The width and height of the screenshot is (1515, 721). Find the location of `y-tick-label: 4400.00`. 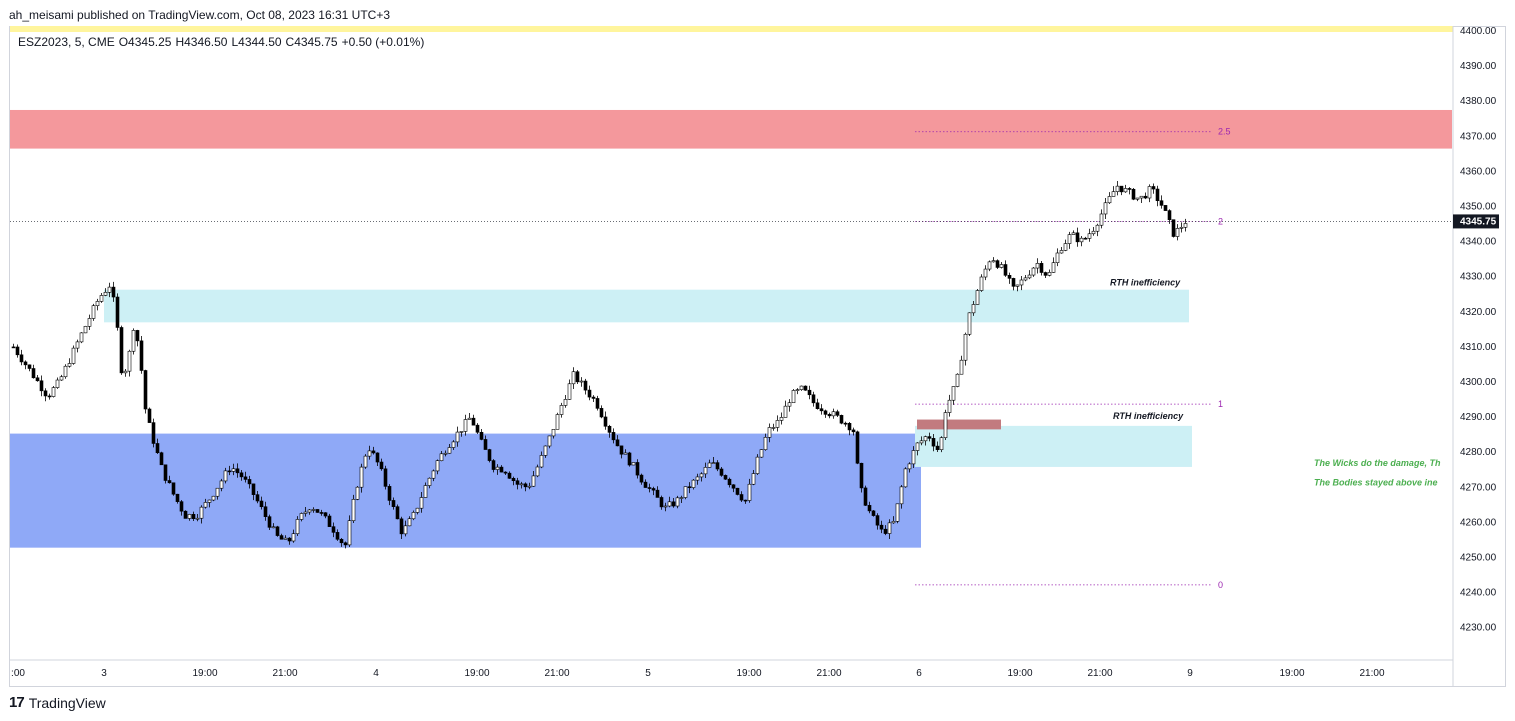

y-tick-label: 4400.00 is located at coordinates (1478, 31).